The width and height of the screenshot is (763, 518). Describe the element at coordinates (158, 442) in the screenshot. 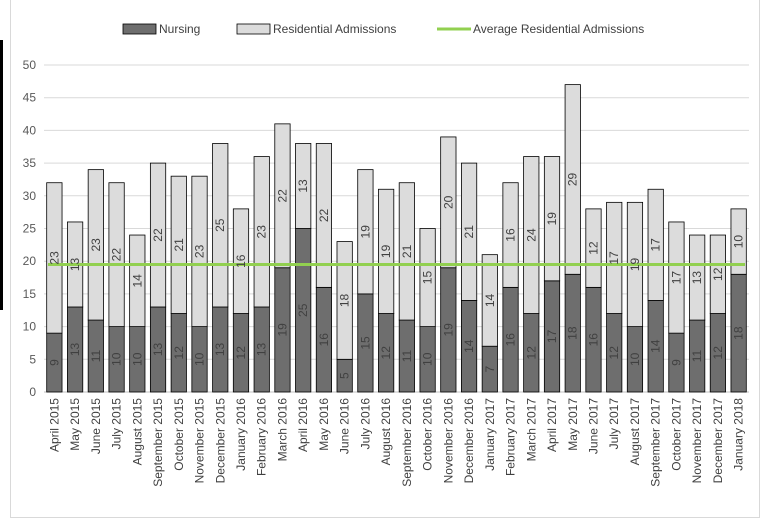

I see `x-tick-label: September 2015` at that location.